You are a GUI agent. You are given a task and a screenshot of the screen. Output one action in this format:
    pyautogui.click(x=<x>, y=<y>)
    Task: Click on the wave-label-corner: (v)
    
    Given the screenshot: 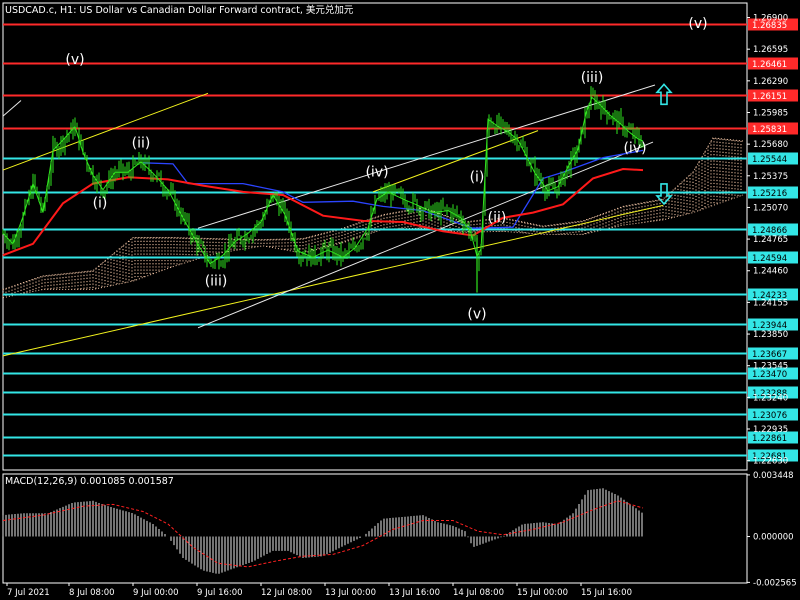 What is the action you would take?
    pyautogui.click(x=697, y=24)
    